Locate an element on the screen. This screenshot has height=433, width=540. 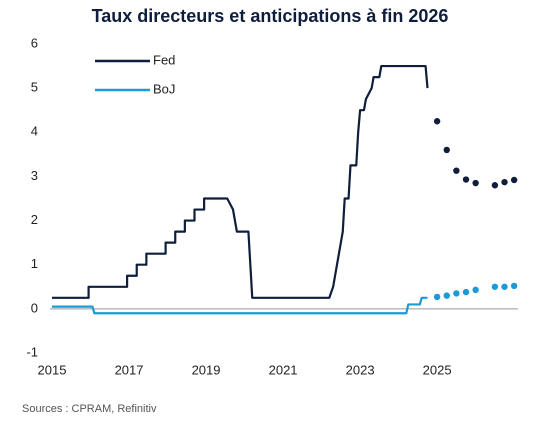
x-tick-label: 2021 is located at coordinates (283, 369).